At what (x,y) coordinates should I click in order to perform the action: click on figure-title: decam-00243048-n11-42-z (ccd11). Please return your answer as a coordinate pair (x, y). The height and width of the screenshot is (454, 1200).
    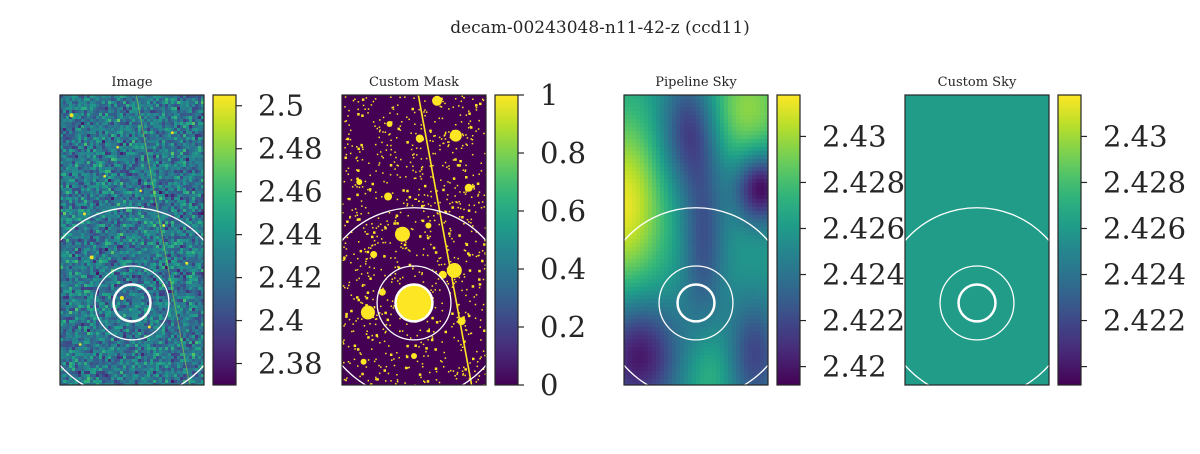
    Looking at the image, I should click on (600, 28).